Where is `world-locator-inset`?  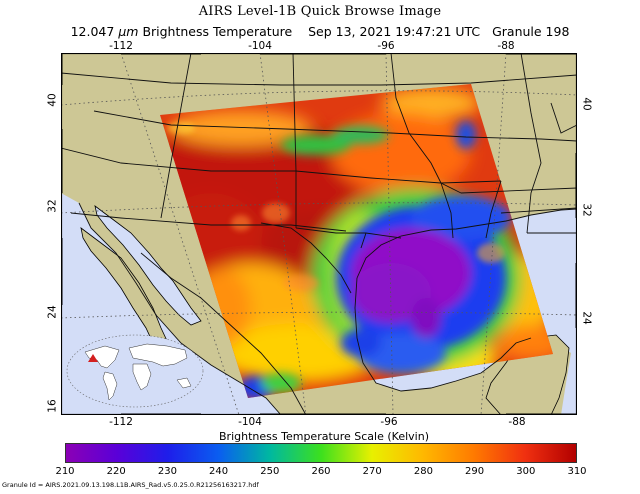
world-locator-inset is located at coordinates (135, 371).